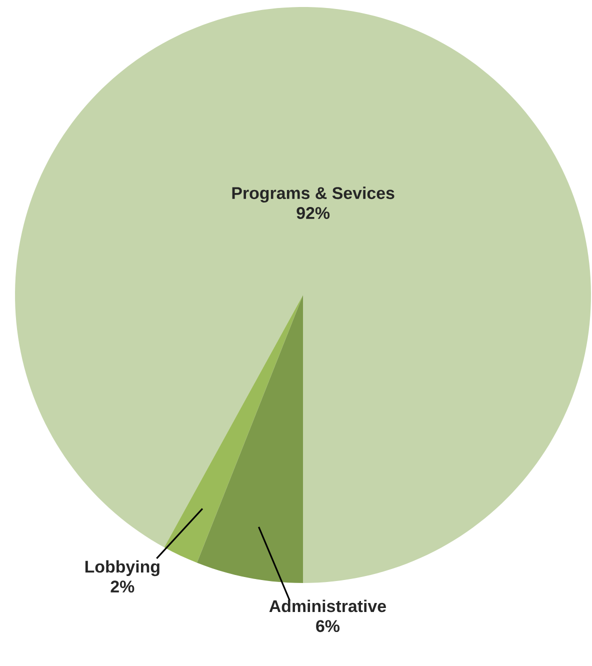  What do you see at coordinates (313, 194) in the screenshot?
I see `slice-label: Programs & Sevices` at bounding box center [313, 194].